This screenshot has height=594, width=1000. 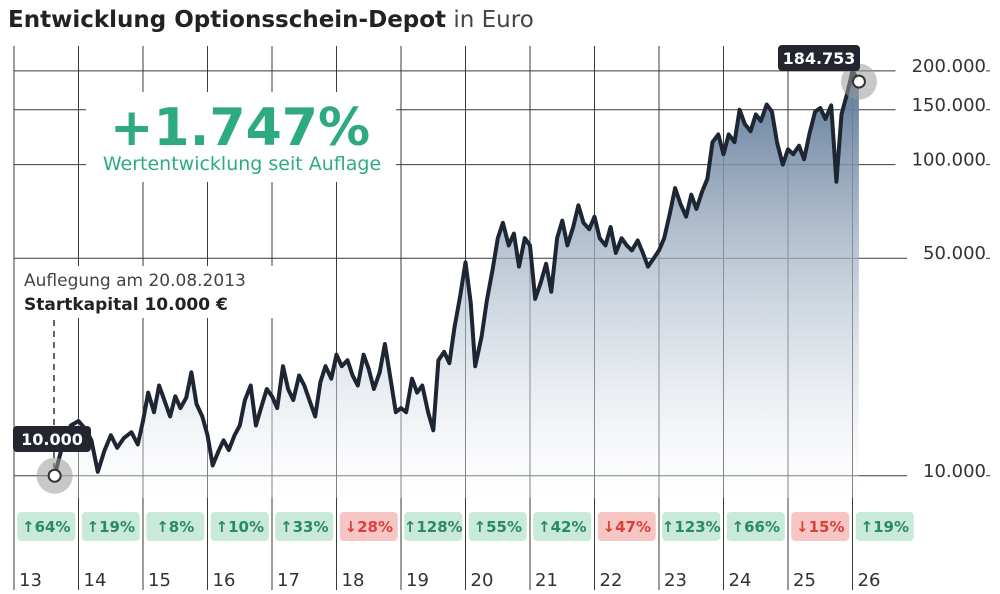 I want to click on headline-box: +1.747% Wertentwicklung seit Auflage, so click(x=241, y=137).